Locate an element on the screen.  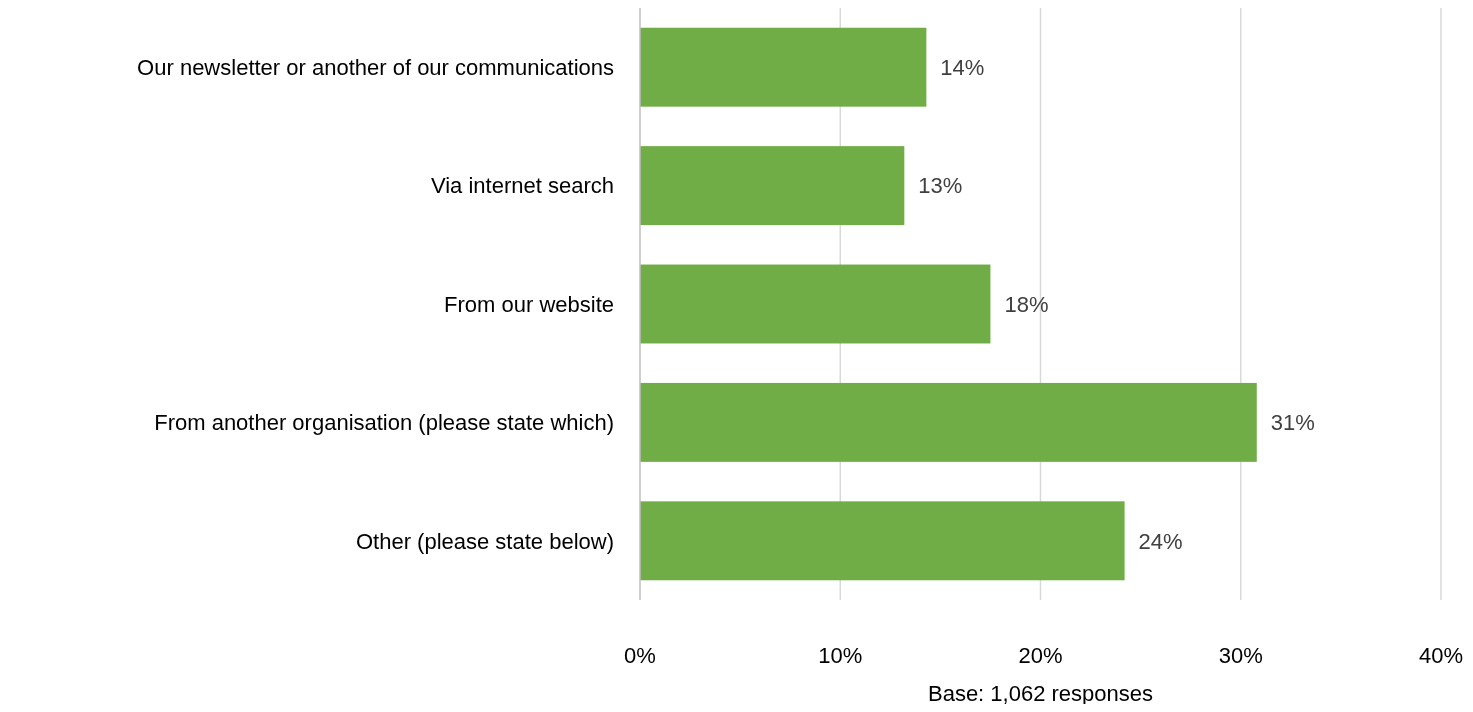
y-tick-label: Other (please state below) is located at coordinates (484, 541).